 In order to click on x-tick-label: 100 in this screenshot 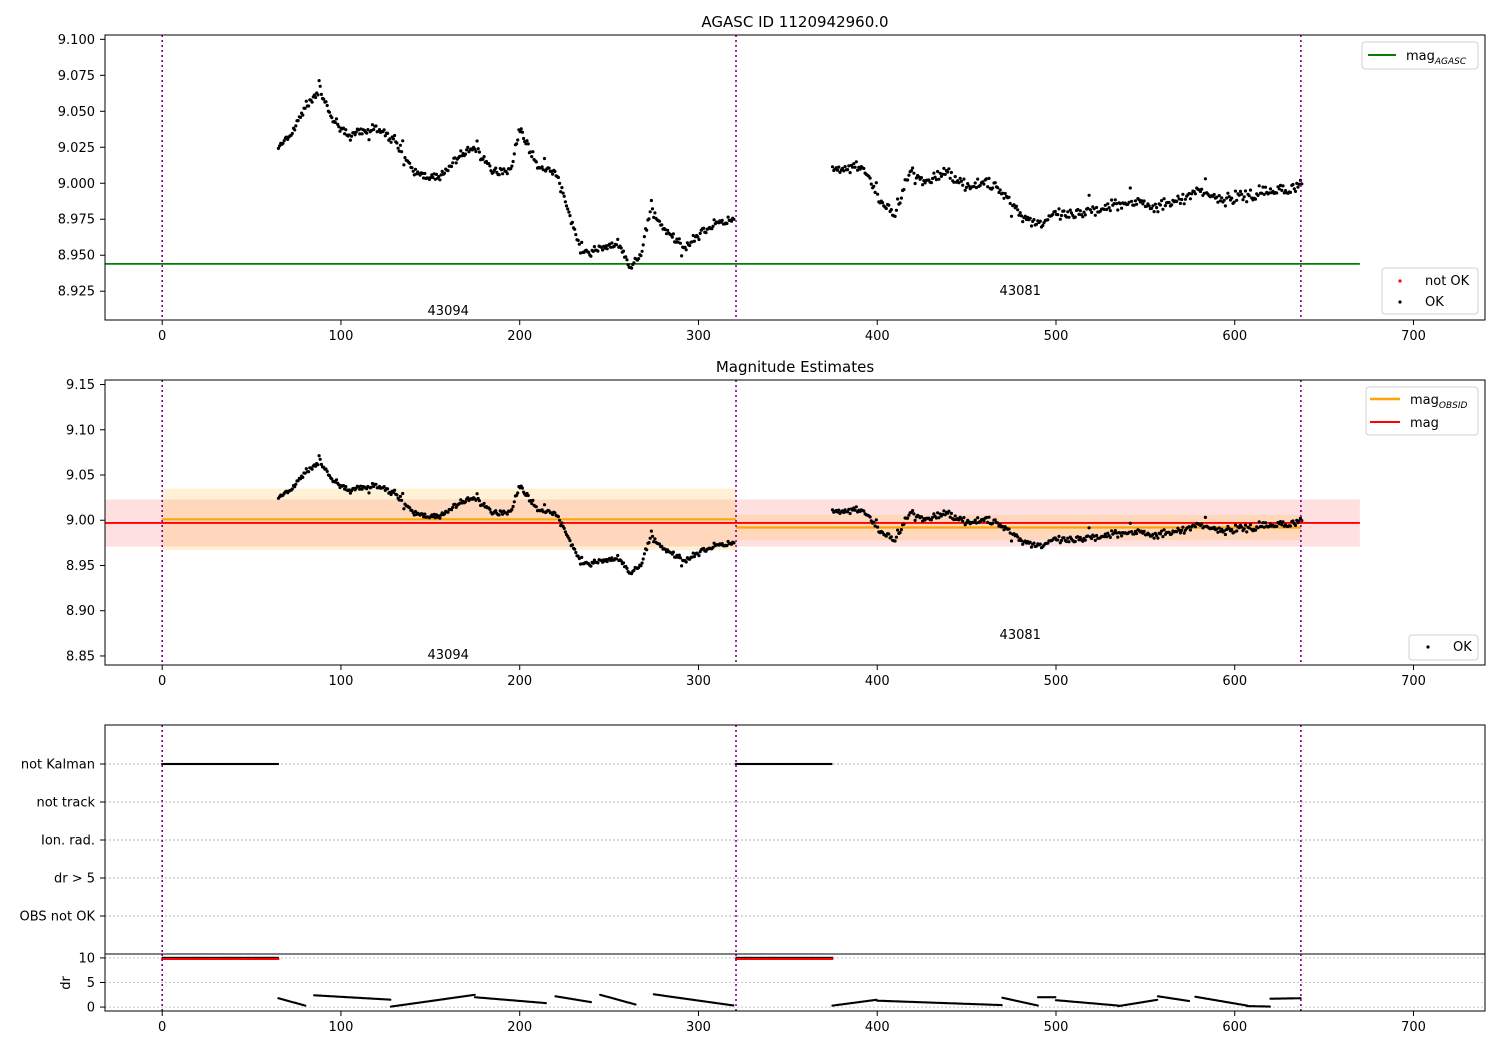, I will do `click(341, 336)`.